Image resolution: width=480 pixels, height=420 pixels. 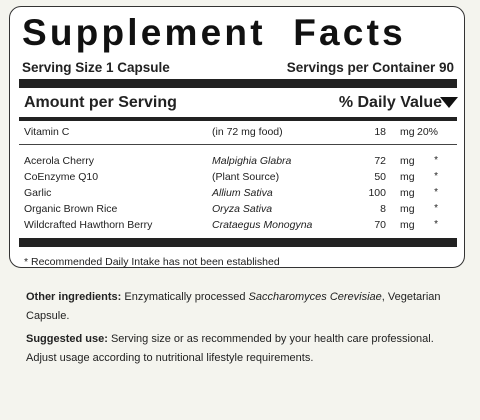 What do you see at coordinates (383, 209) in the screenshot?
I see `row-amount: 8` at bounding box center [383, 209].